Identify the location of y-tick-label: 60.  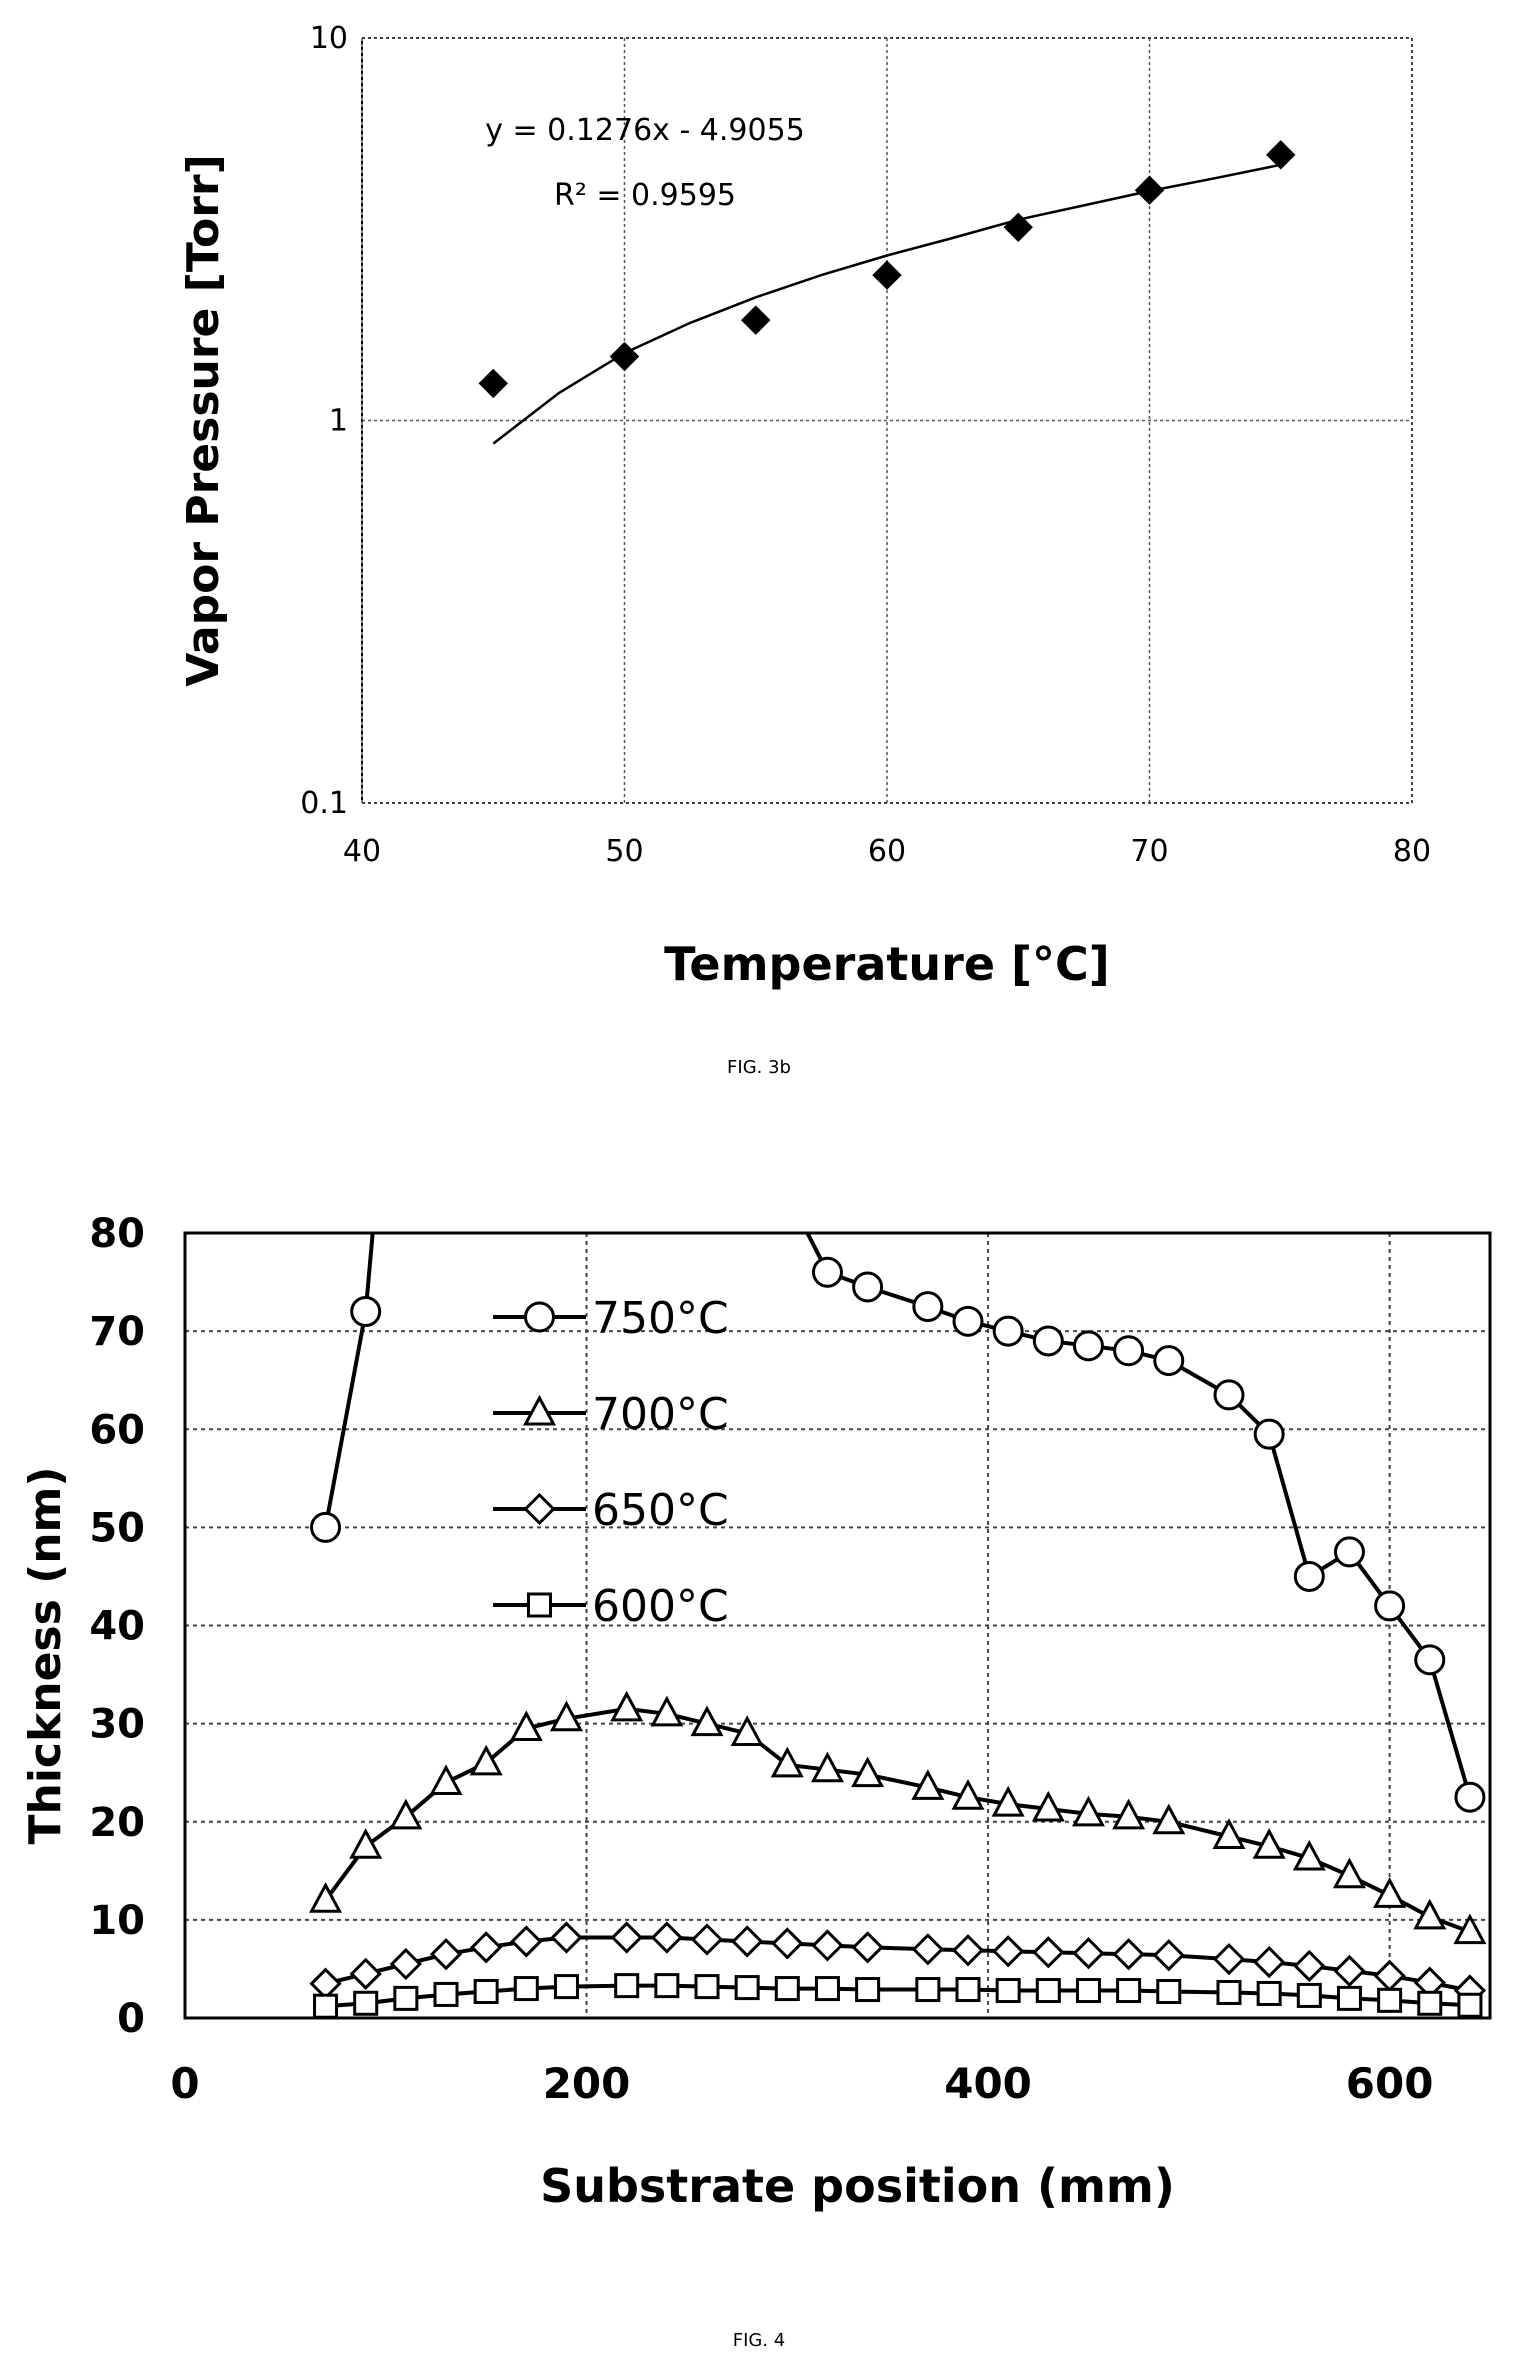
(117, 1430).